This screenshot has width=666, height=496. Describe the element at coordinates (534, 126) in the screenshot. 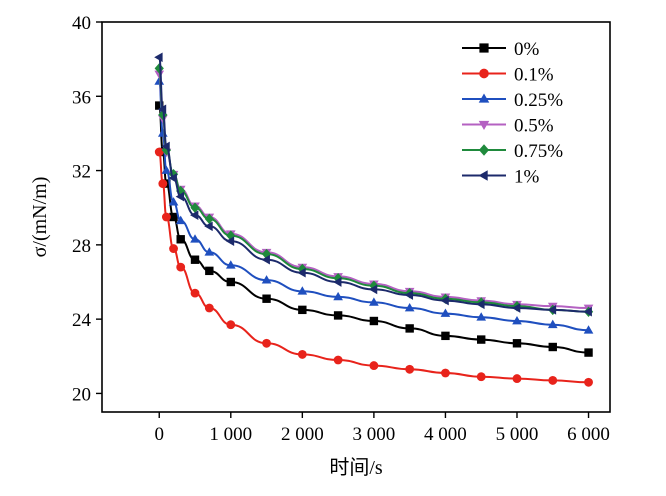

I see `legend-label-0-5-: 0.5%` at that location.